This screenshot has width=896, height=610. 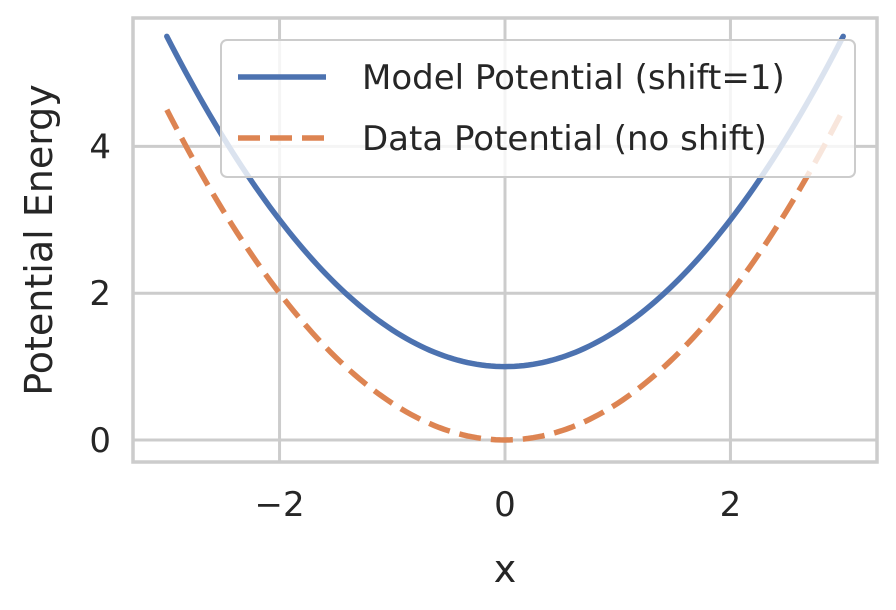 I want to click on y-axis-label: Potential Energy, so click(x=39, y=240).